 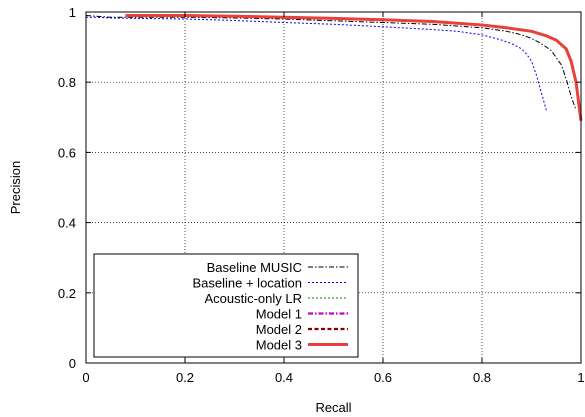 What do you see at coordinates (333, 407) in the screenshot?
I see `x-axis-label: Recall` at bounding box center [333, 407].